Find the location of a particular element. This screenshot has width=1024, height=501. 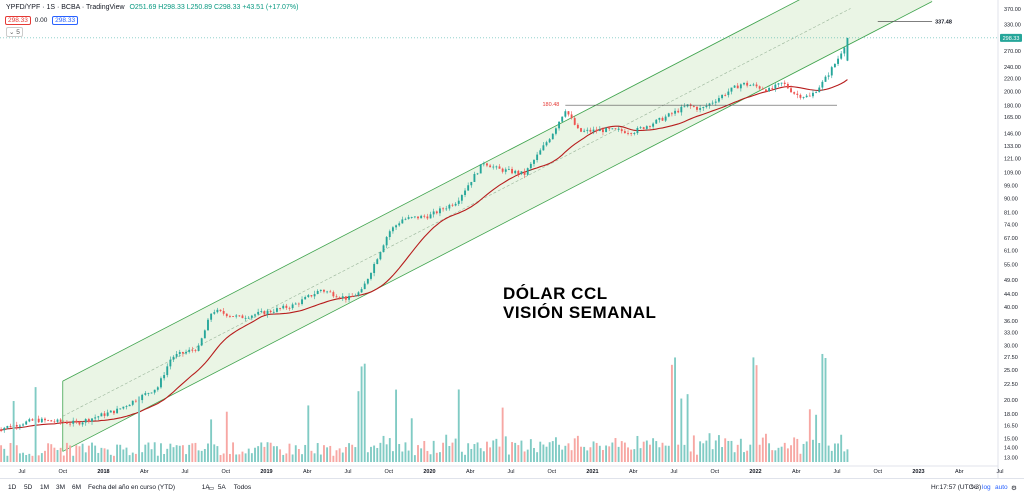

timeframe-button: 6M is located at coordinates (77, 487).